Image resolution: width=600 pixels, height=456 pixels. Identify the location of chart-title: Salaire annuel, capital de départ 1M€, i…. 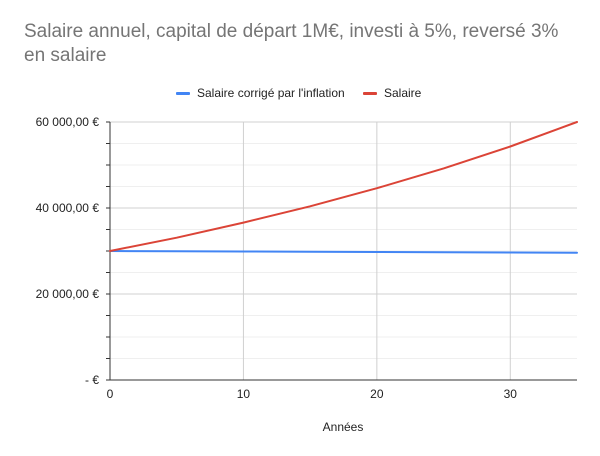
(291, 43).